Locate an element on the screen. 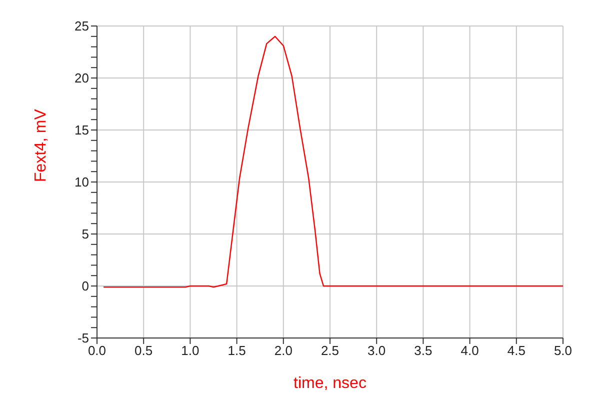  y-tick-label: 0 is located at coordinates (85, 286).